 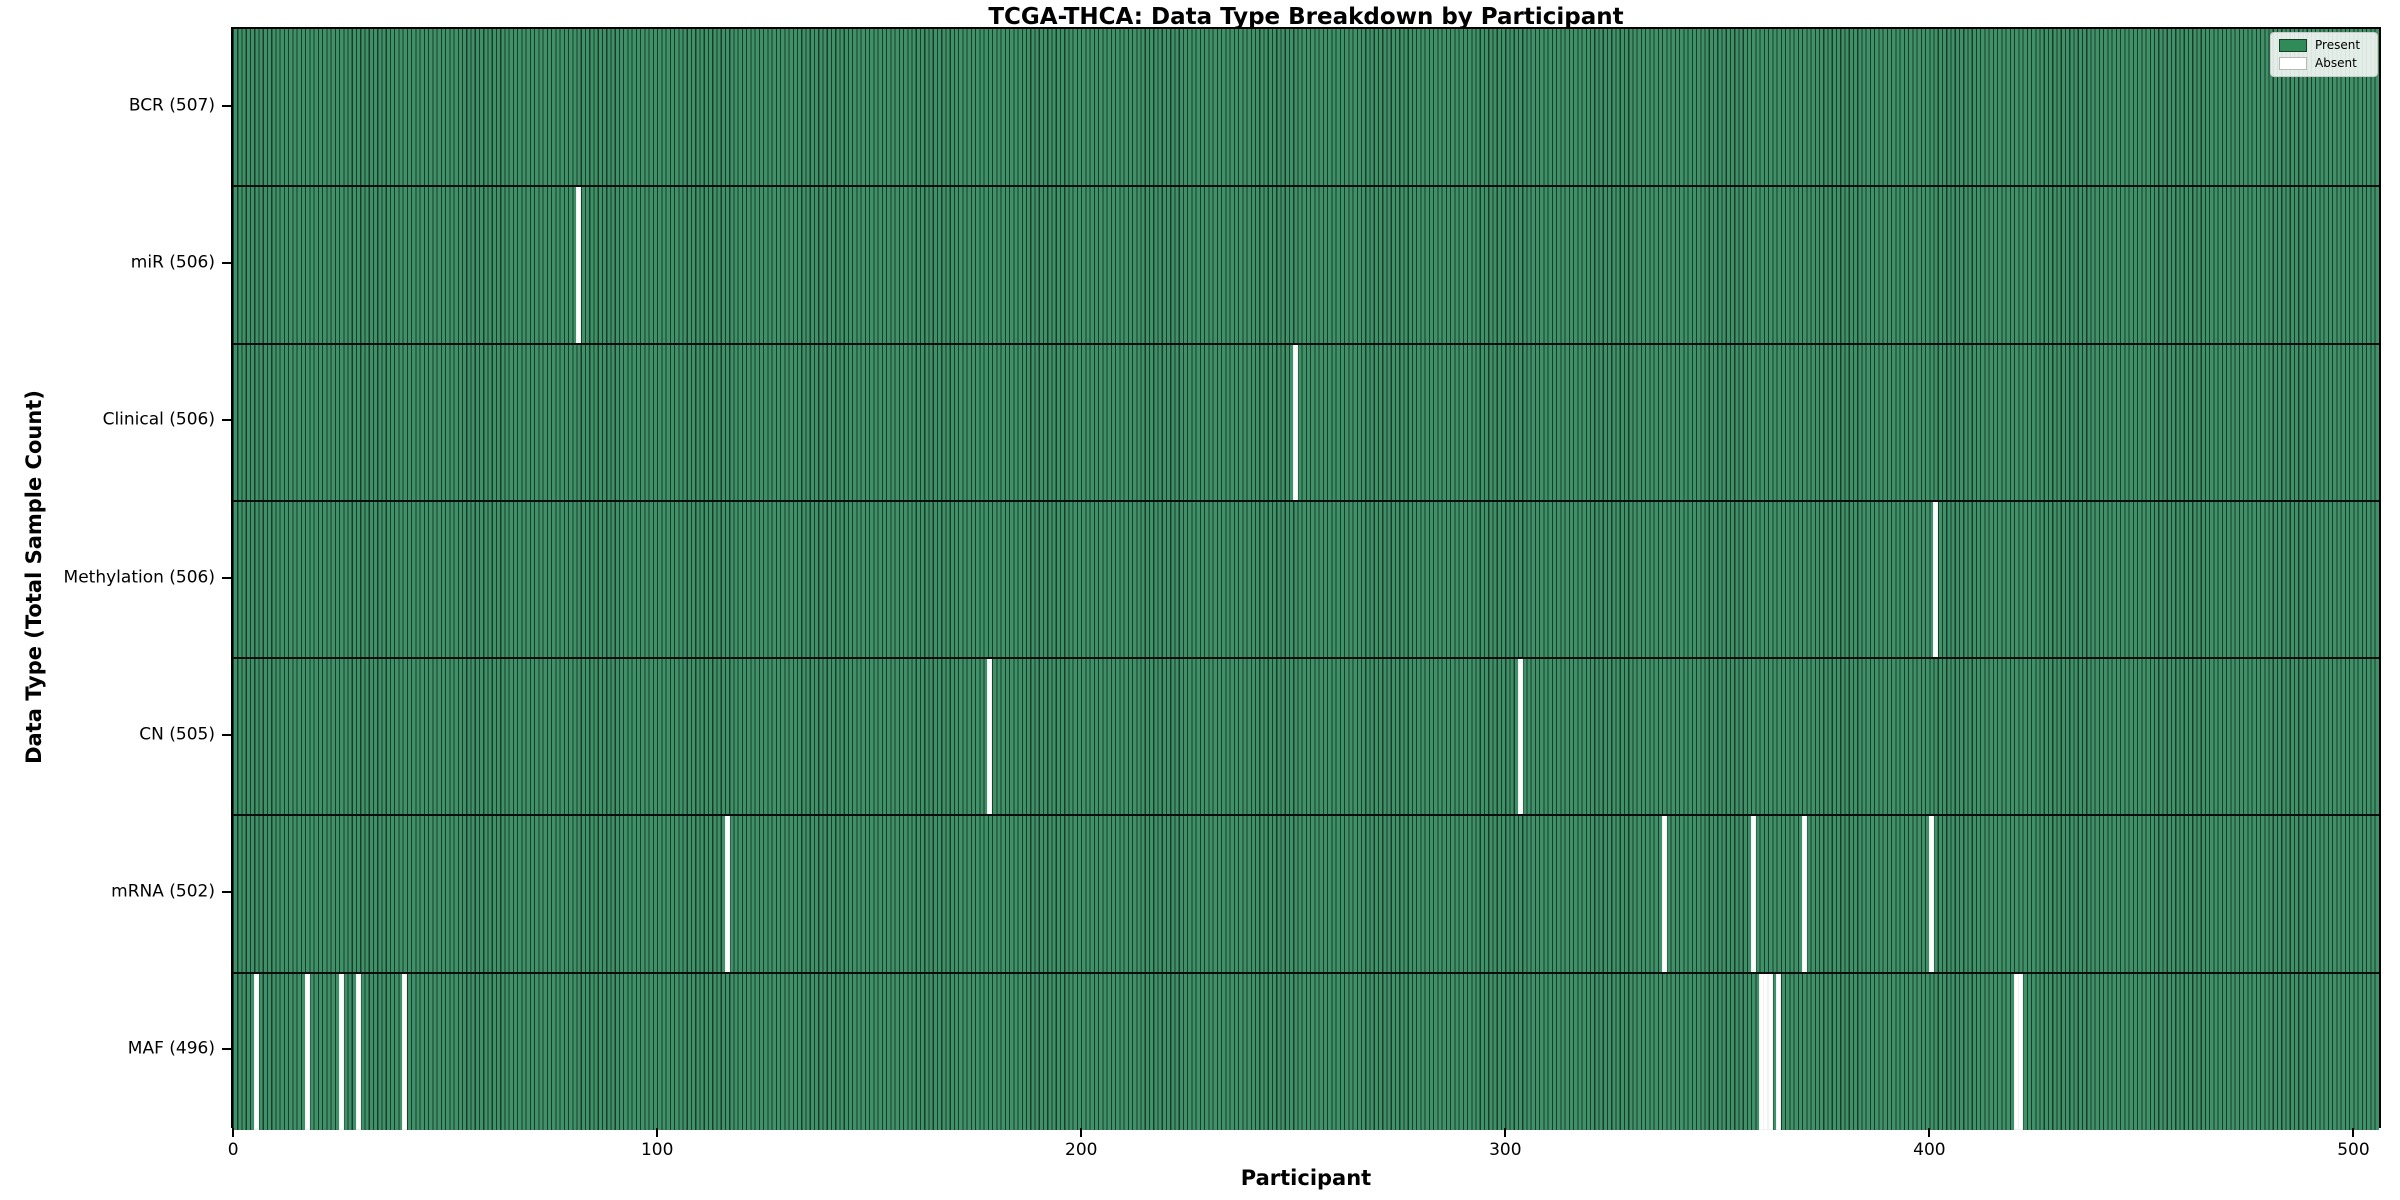 I want to click on data-row-cn, so click(x=1306, y=737).